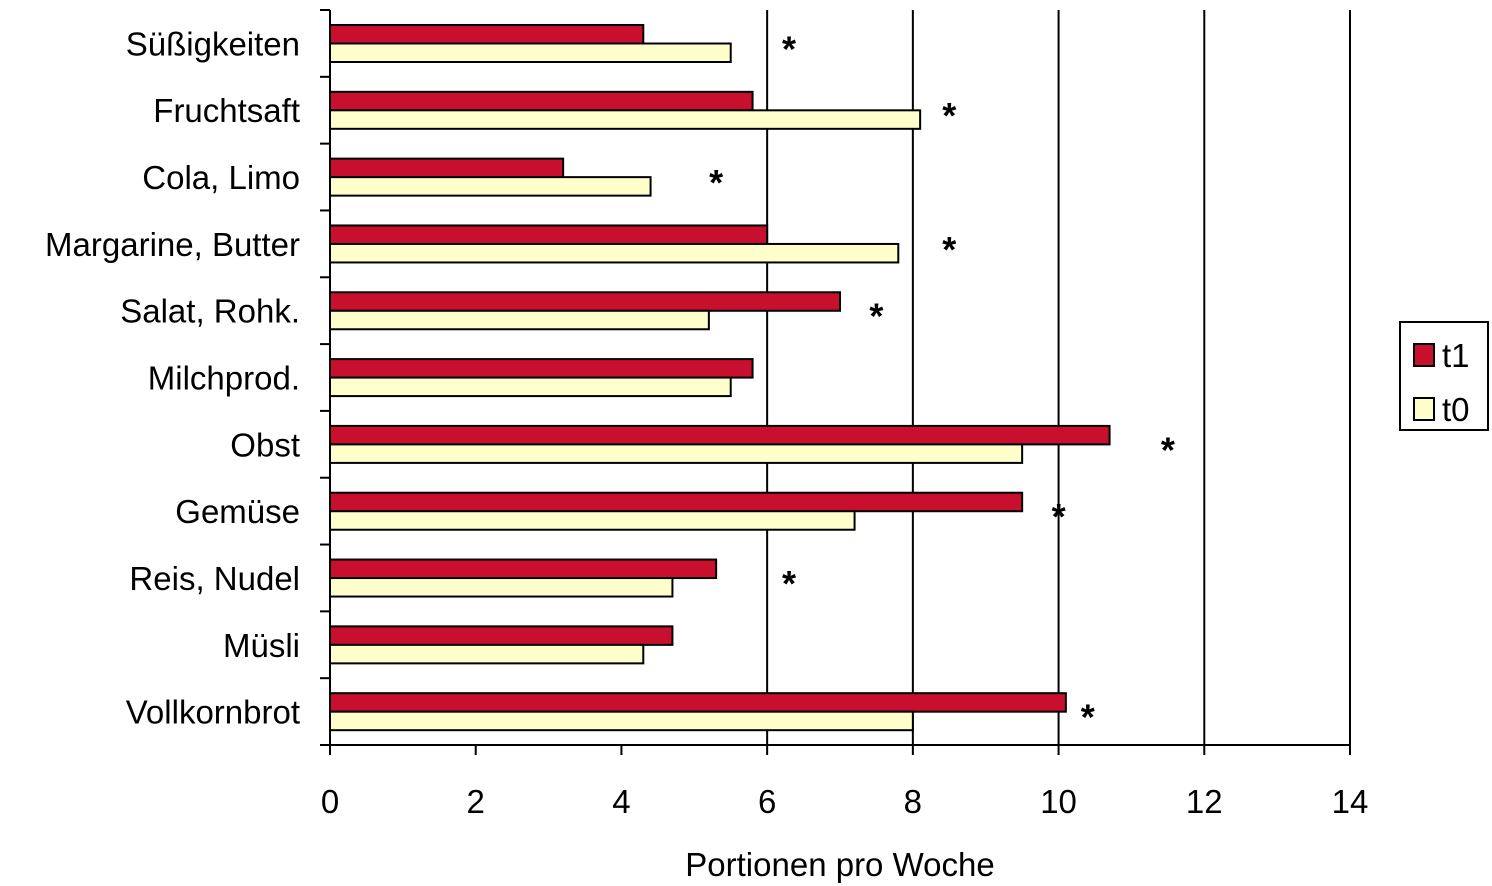 This screenshot has height=886, width=1492. Describe the element at coordinates (172, 244) in the screenshot. I see `category-label: Margarine, Butter` at that location.